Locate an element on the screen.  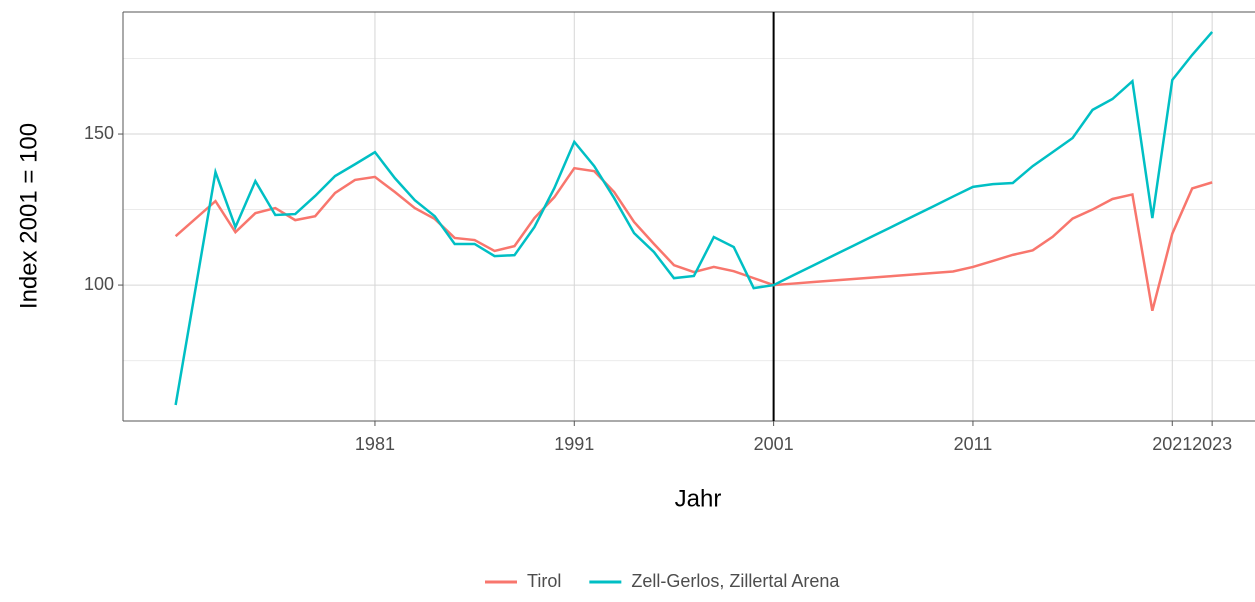
x-axis-label: Jahr is located at coordinates (698, 498).